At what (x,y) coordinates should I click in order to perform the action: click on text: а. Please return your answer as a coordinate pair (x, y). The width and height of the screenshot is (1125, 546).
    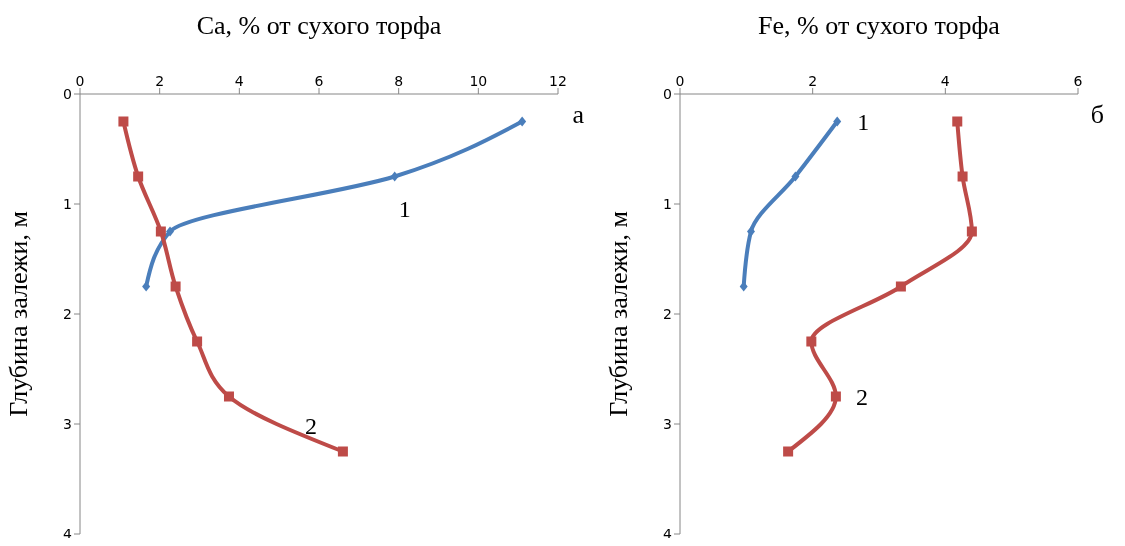
    Looking at the image, I should click on (578, 115).